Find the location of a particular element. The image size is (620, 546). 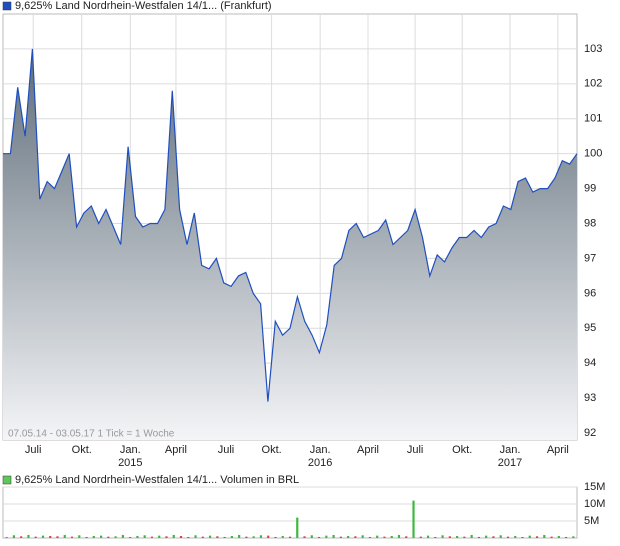

y-tick-label: 102 is located at coordinates (593, 84).